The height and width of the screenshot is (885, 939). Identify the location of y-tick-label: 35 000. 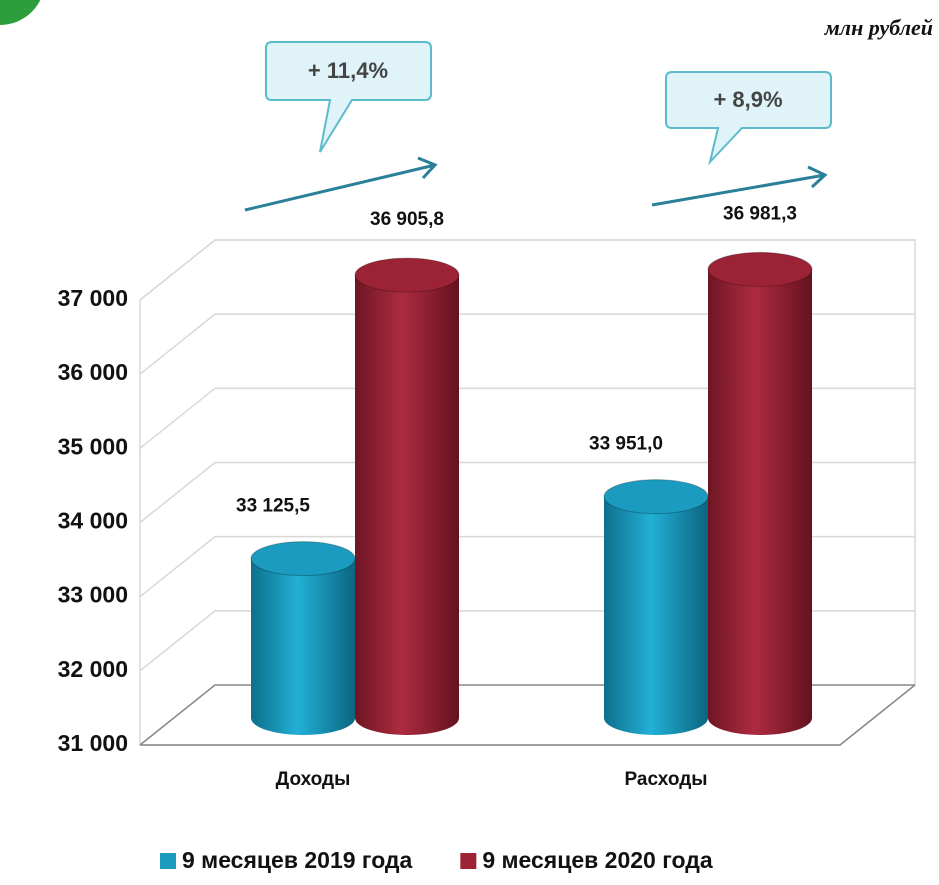
(93, 446).